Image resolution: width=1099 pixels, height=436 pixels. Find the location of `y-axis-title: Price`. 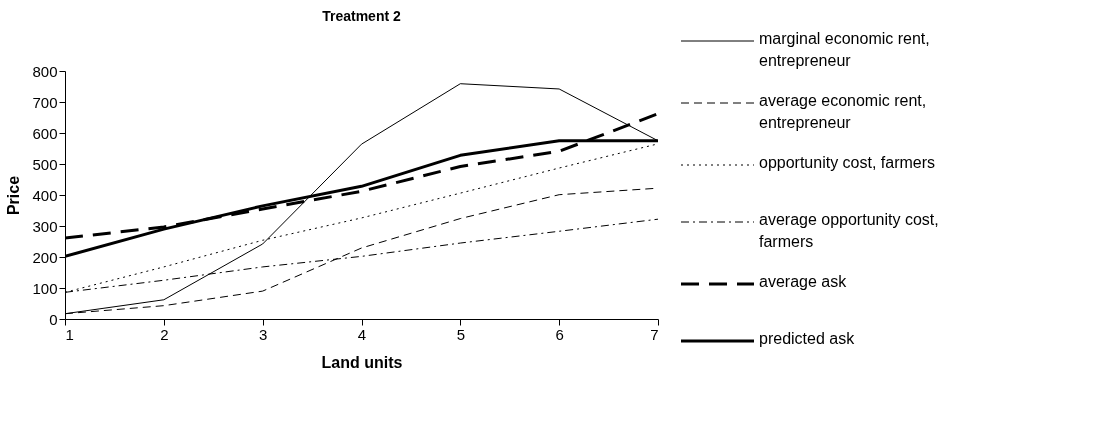

y-axis-title: Price is located at coordinates (14, 195).